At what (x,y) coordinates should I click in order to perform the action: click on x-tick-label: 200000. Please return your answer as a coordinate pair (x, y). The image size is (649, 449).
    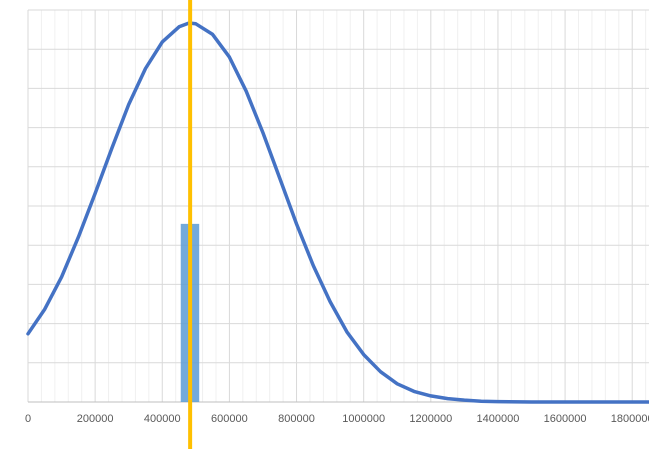
    Looking at the image, I should click on (95, 419).